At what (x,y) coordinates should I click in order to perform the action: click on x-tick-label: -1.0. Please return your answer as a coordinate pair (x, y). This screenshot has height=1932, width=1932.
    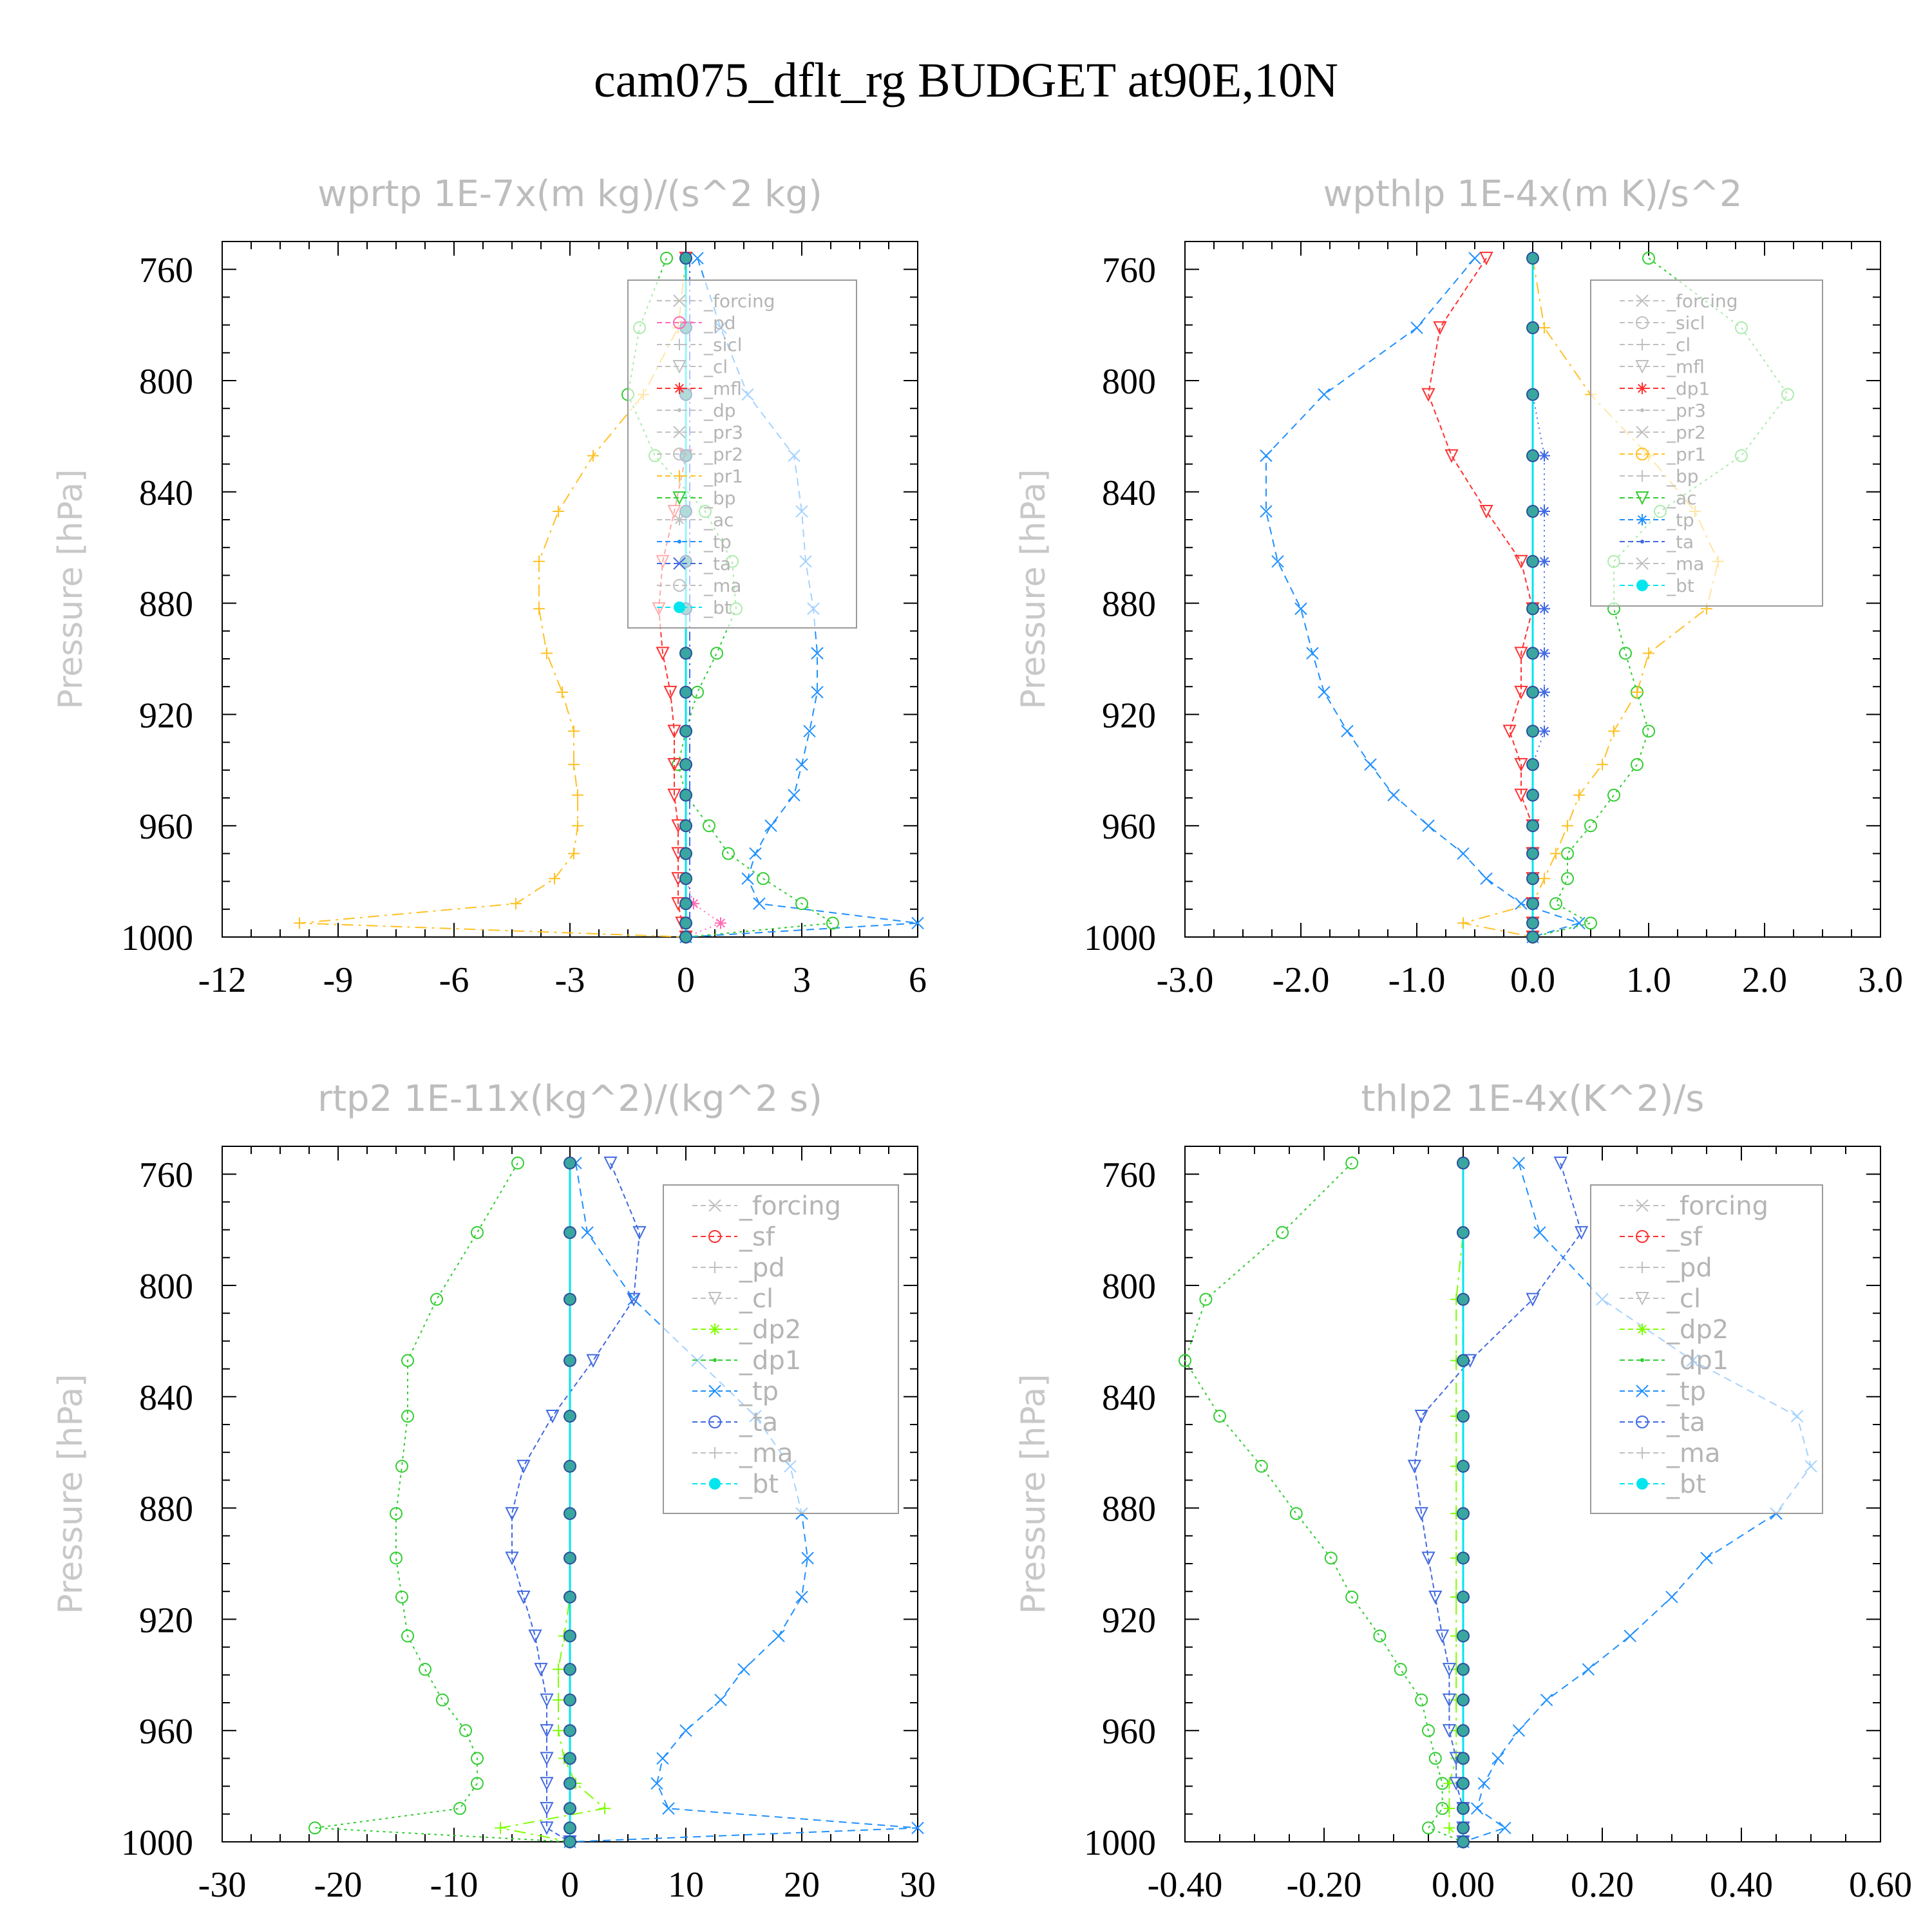
    Looking at the image, I should click on (1417, 980).